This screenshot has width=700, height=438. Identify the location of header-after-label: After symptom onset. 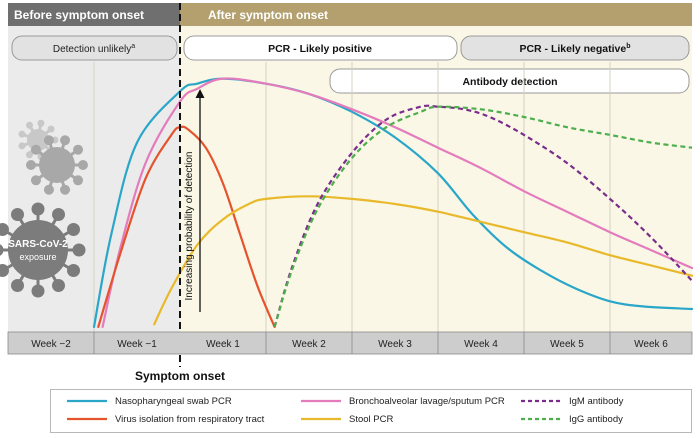
(268, 15).